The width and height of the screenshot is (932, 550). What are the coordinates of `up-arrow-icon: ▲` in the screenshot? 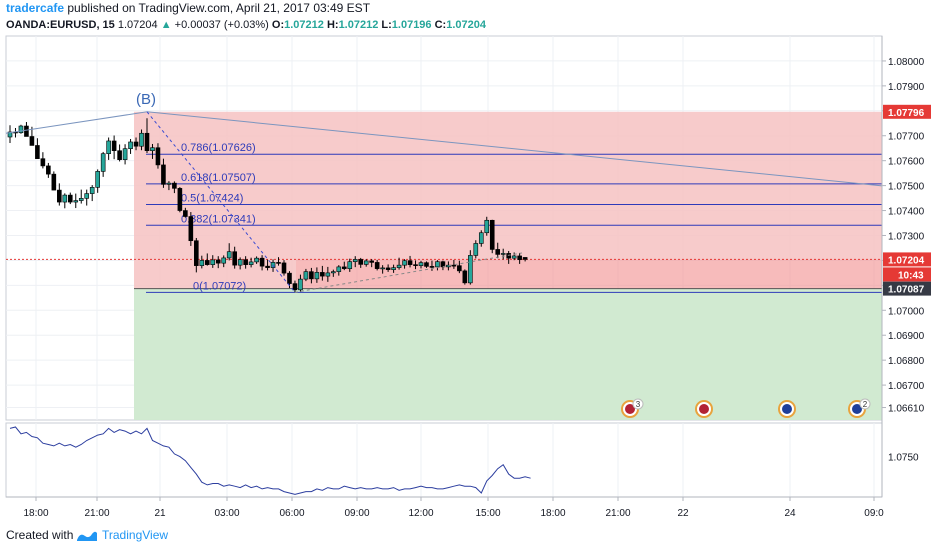 It's located at (166, 25).